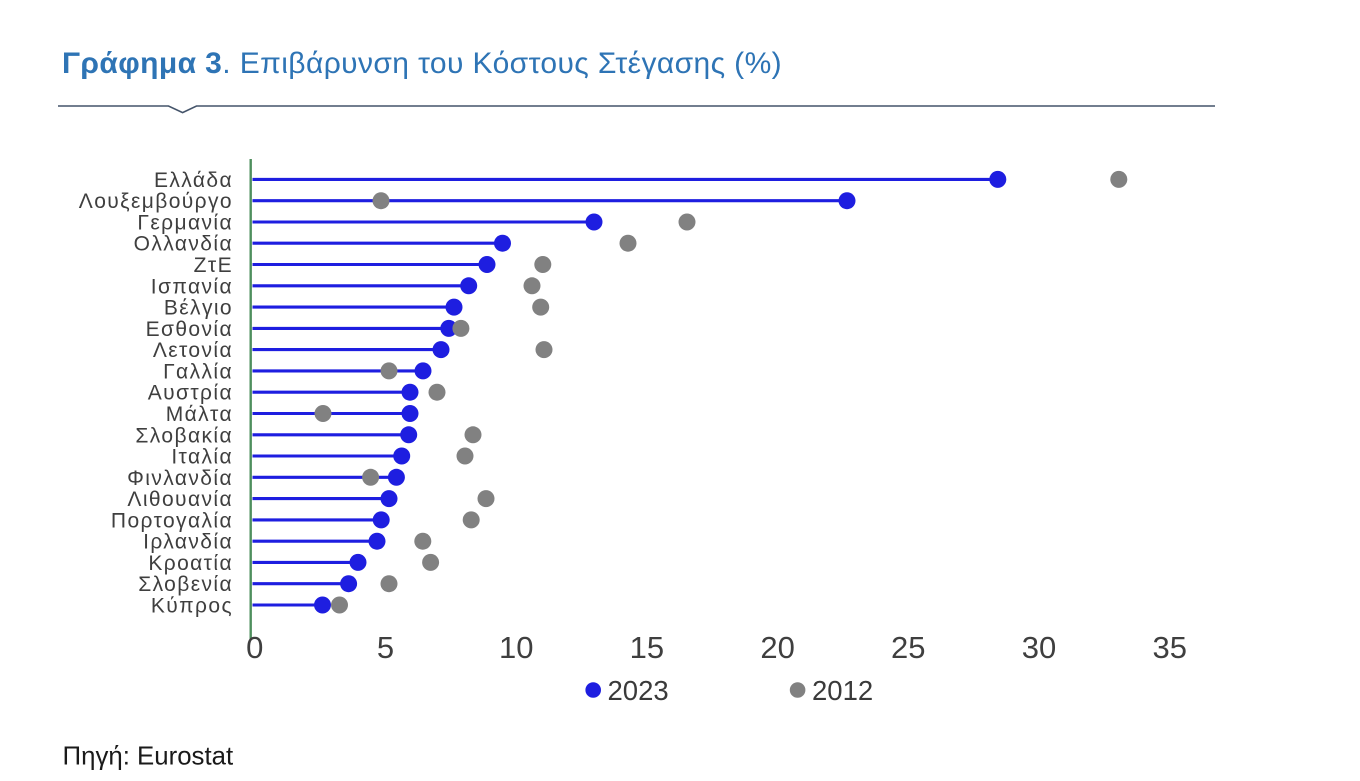  Describe the element at coordinates (185, 584) in the screenshot. I see `svg-text: Σλοβενία` at that location.